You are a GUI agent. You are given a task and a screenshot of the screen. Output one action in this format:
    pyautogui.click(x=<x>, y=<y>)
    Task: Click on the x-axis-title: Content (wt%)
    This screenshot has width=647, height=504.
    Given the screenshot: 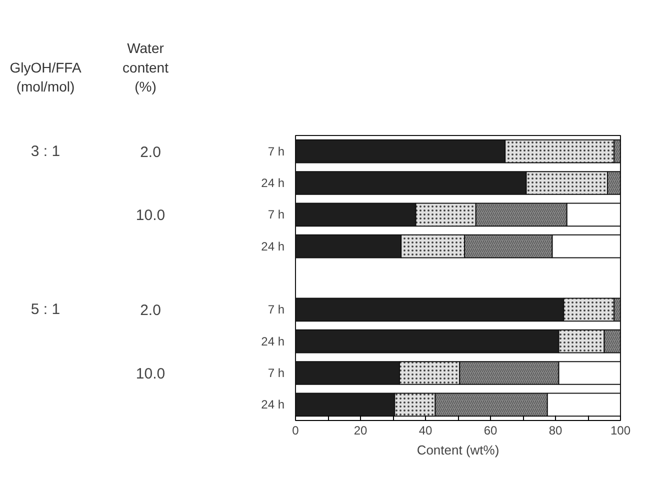 What is the action you would take?
    pyautogui.click(x=458, y=450)
    